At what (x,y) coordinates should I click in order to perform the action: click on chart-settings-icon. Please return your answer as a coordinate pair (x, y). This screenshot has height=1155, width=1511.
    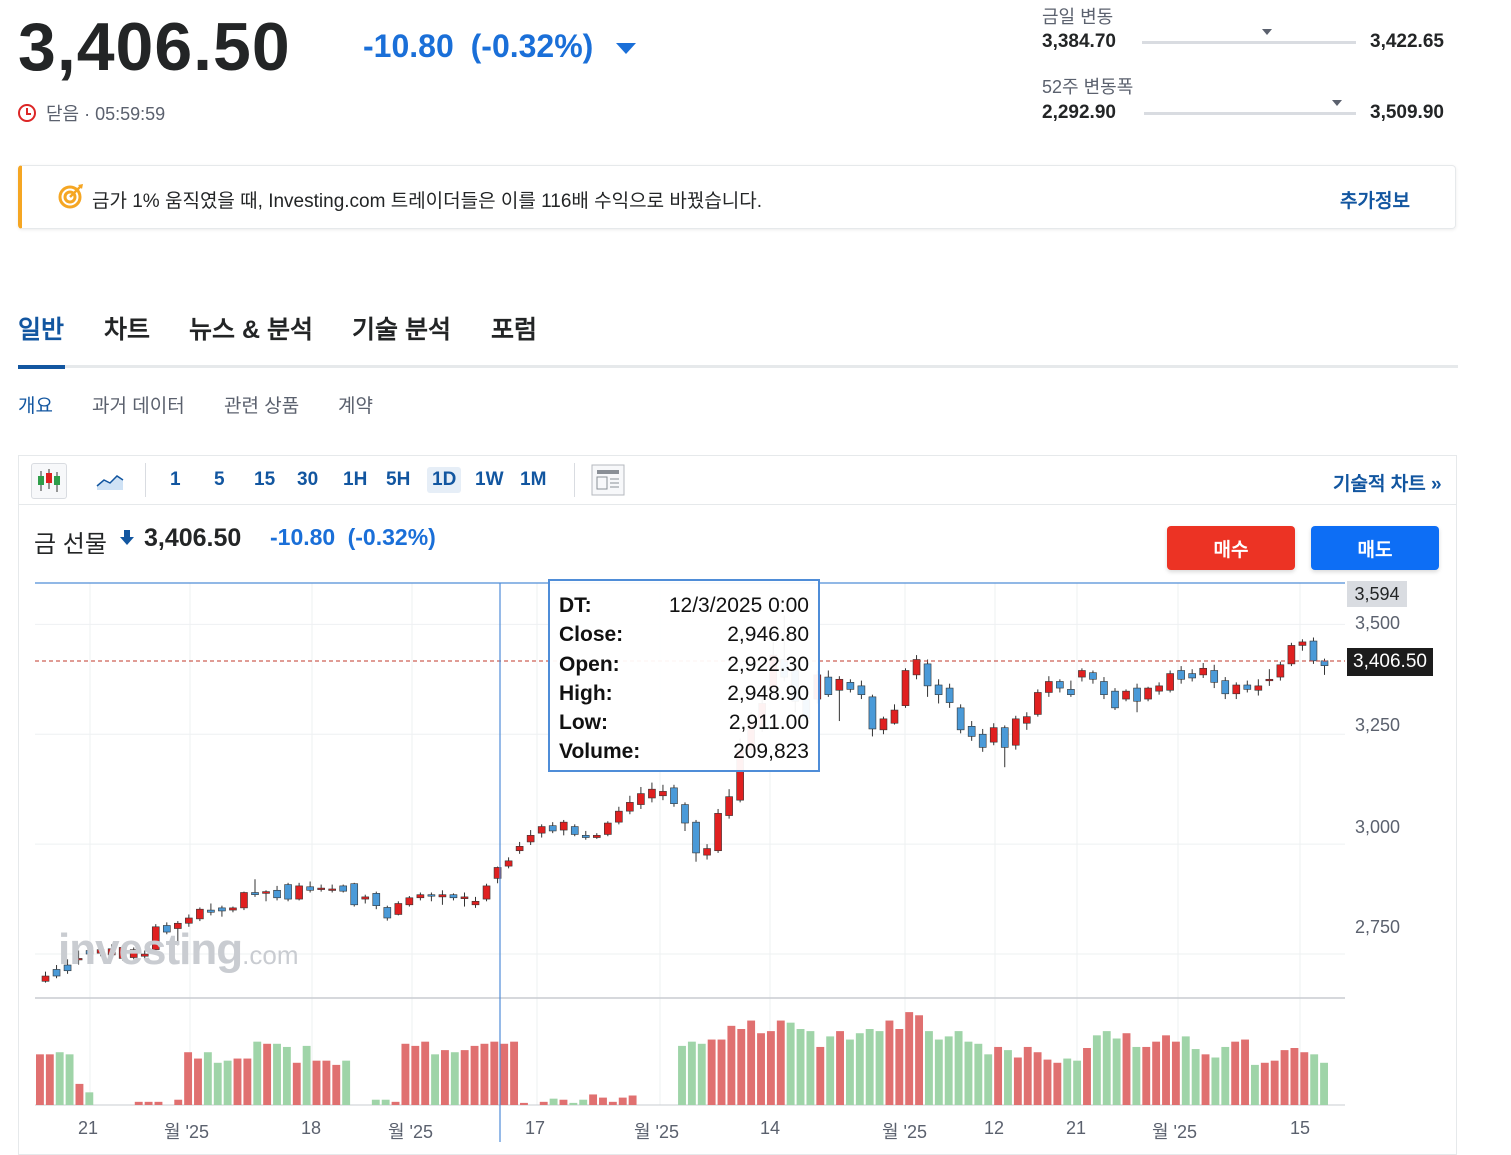
    Looking at the image, I should click on (608, 480).